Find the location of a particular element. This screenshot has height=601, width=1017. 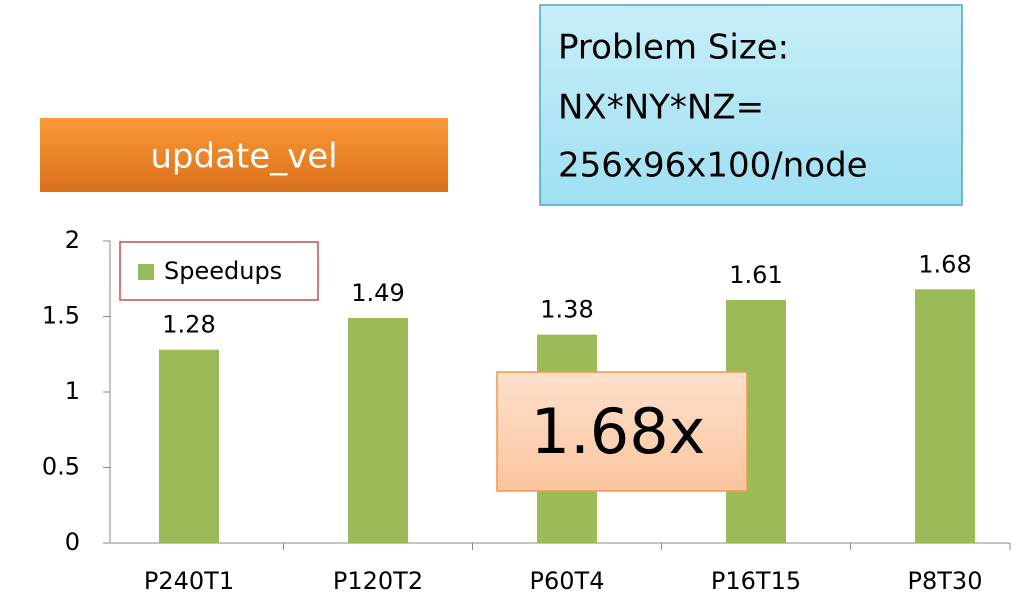

y-tick-label: 1 is located at coordinates (72, 391).